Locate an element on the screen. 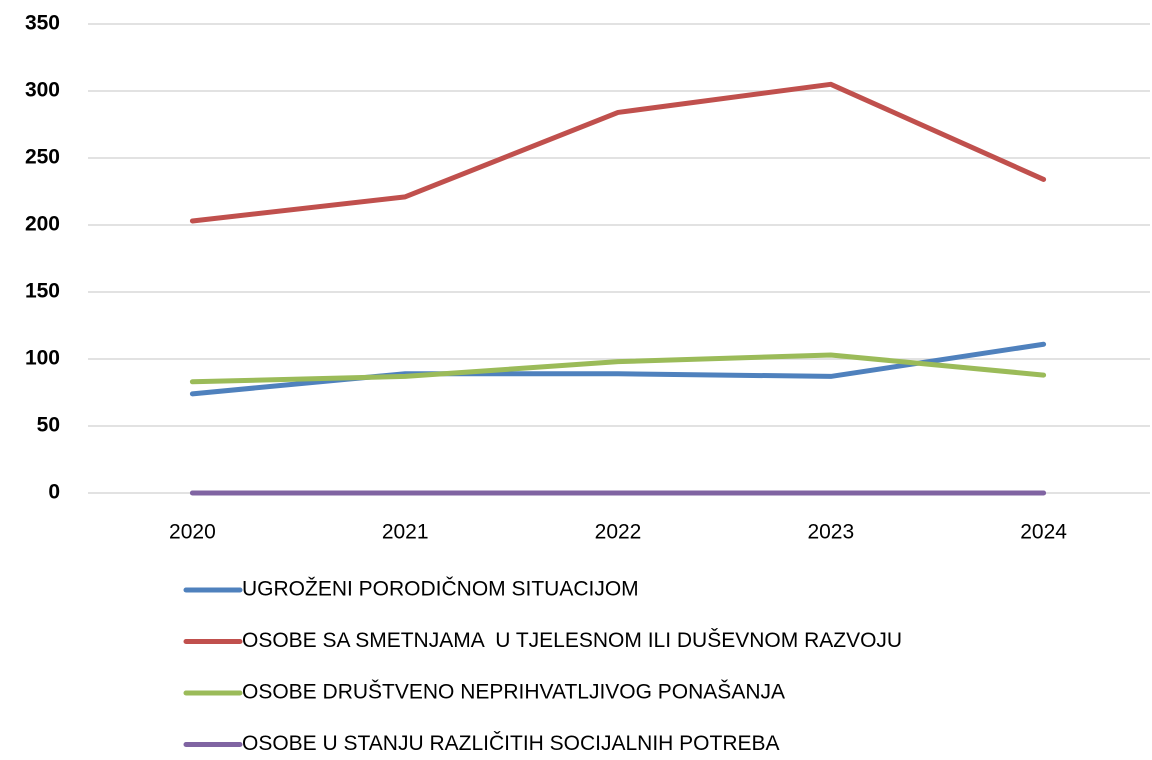 The image size is (1152, 760). y-tick-label: 0 is located at coordinates (54, 492).